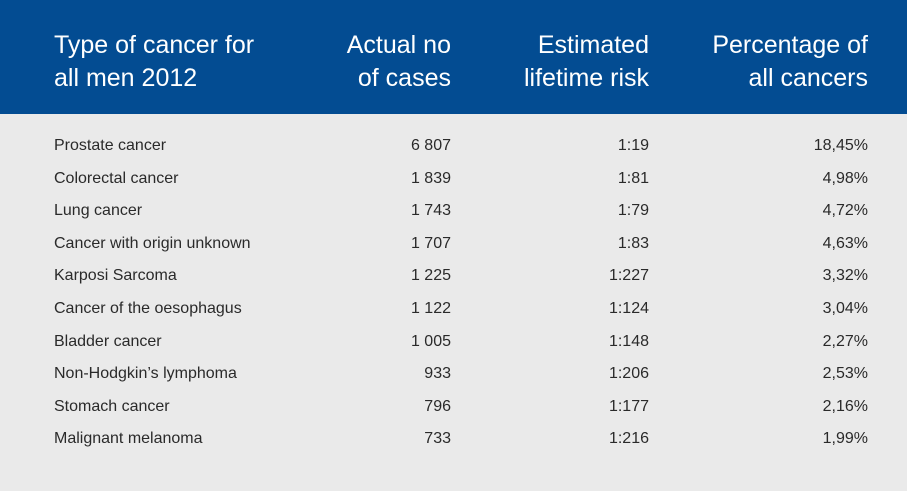 This screenshot has width=907, height=491. Describe the element at coordinates (453, 374) in the screenshot. I see `table-row: Non-Hodgkin’s lymphoma 933 1:206 2,53%` at that location.